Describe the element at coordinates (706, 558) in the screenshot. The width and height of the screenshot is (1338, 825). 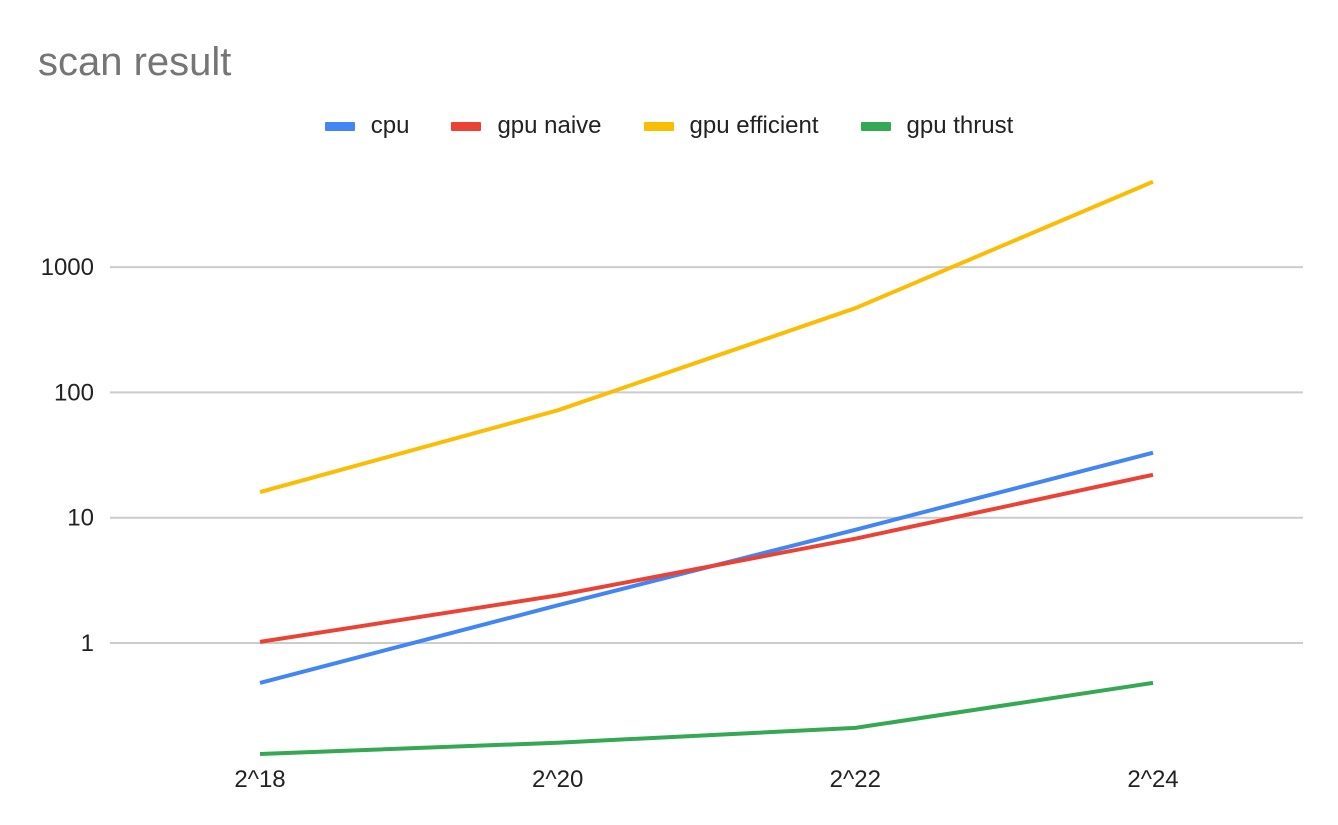
I see `series-line-gpu-naive` at that location.